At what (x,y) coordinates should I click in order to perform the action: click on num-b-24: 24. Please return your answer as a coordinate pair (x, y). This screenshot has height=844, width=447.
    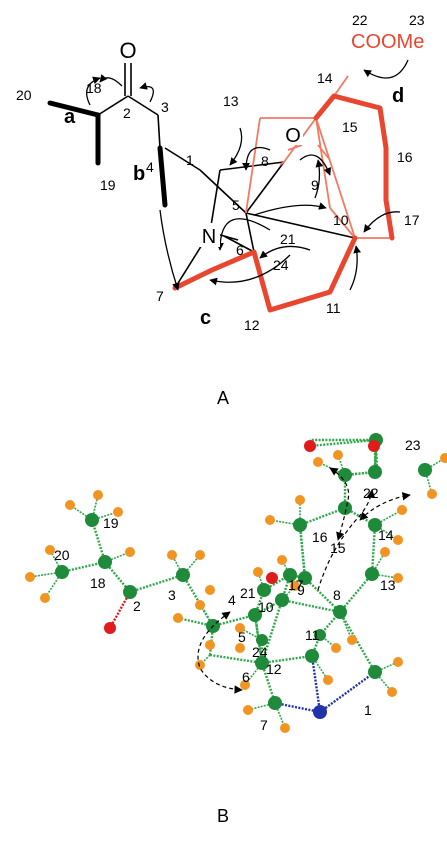
    Looking at the image, I should click on (260, 652).